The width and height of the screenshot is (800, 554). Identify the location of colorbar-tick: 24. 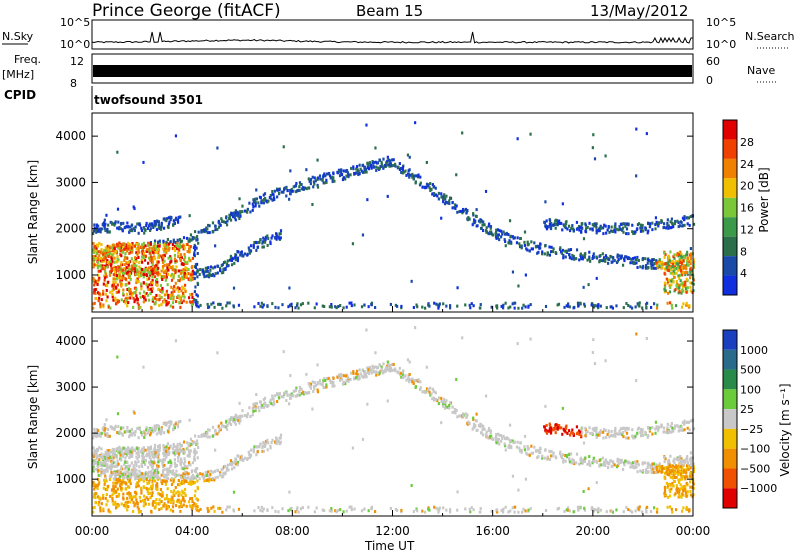
(747, 164).